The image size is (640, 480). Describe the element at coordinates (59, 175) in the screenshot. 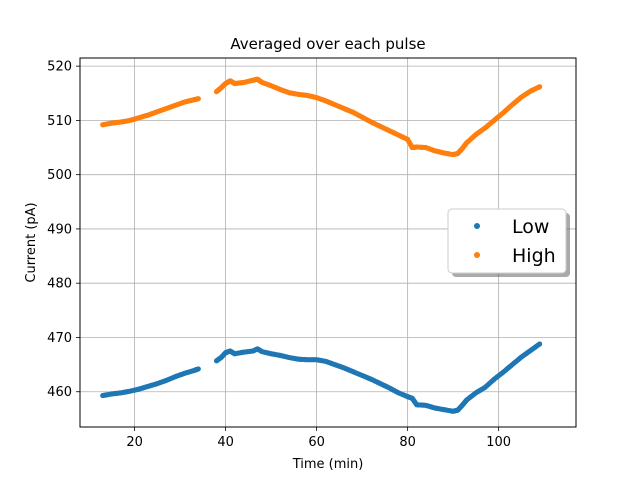

I see `y-tick-label: 500` at that location.